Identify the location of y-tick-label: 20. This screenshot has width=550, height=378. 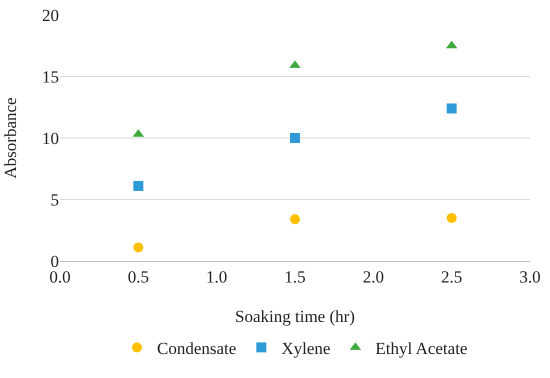
(50, 15).